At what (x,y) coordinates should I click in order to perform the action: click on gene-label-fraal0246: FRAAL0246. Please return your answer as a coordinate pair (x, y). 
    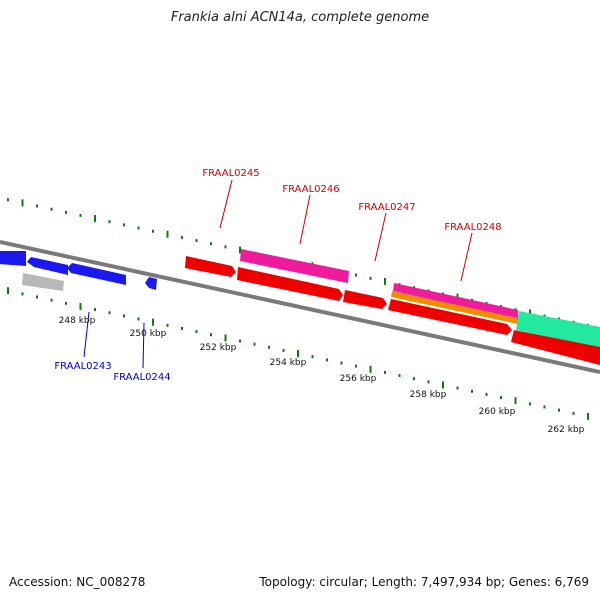
    Looking at the image, I should click on (310, 189).